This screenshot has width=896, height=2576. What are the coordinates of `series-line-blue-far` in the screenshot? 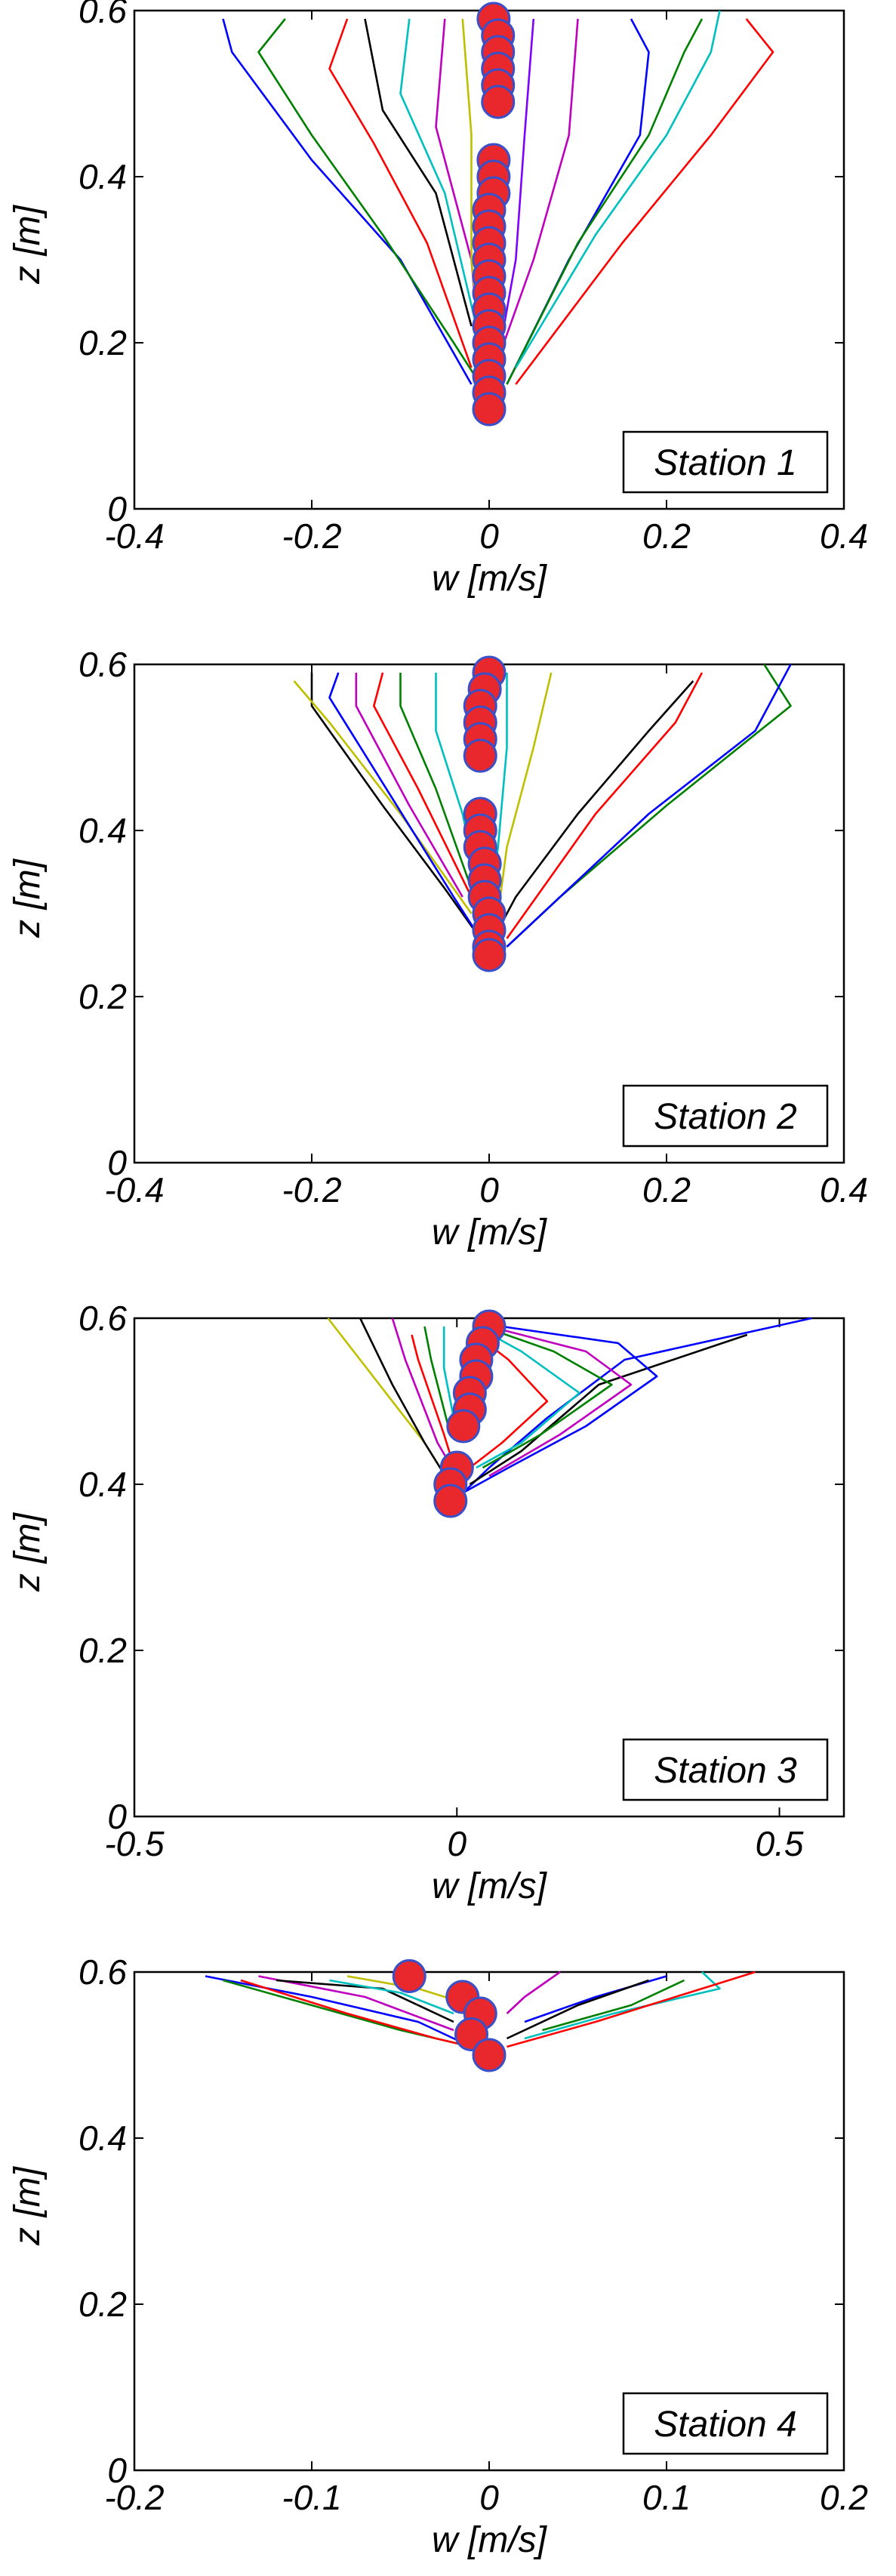 It's located at (637, 1405).